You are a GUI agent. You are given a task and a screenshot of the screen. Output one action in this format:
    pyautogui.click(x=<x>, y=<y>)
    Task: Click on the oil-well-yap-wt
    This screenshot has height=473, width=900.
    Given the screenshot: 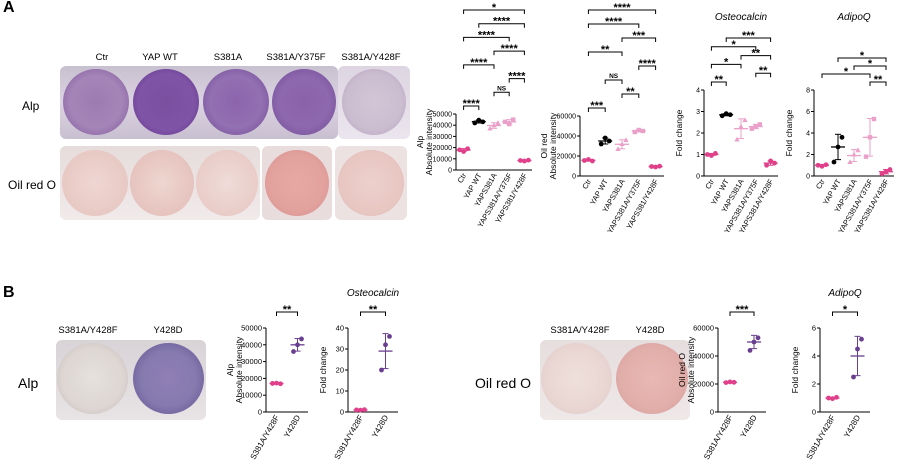 What is the action you would take?
    pyautogui.click(x=162, y=183)
    